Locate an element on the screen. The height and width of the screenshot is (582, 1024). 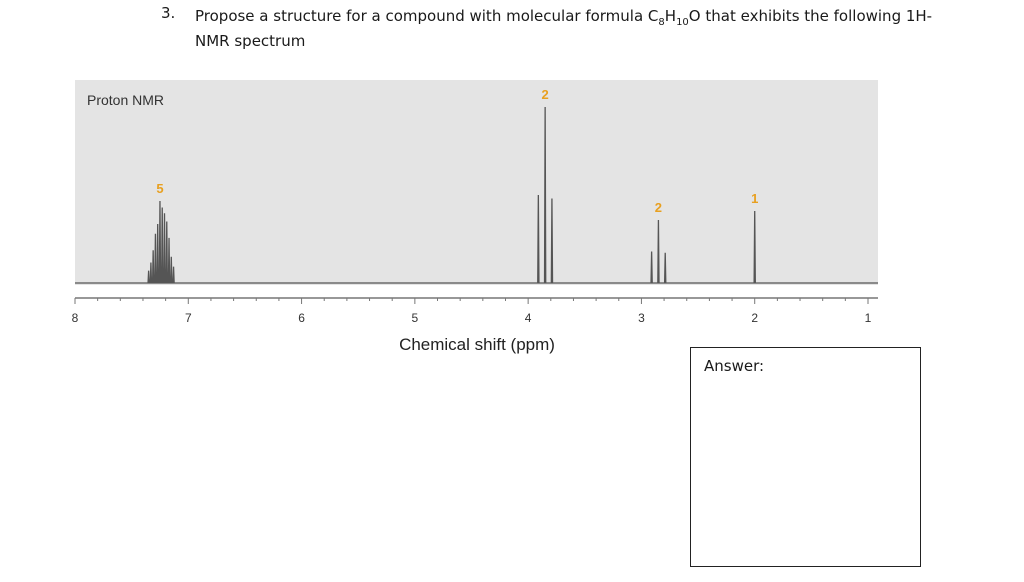
formula-subscript-c: 8 is located at coordinates (661, 22).